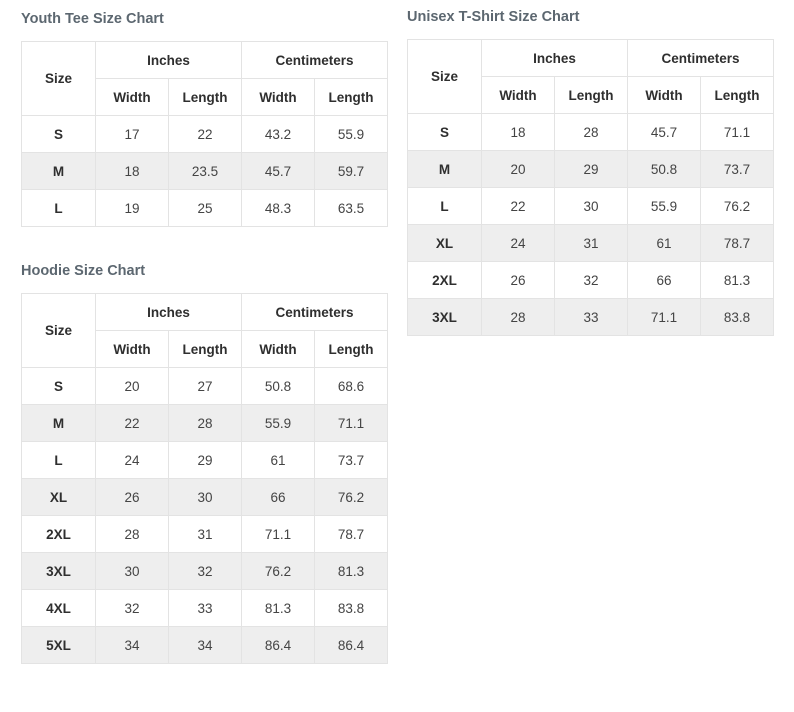 The height and width of the screenshot is (712, 794). I want to click on length-in-cell: 28, so click(591, 132).